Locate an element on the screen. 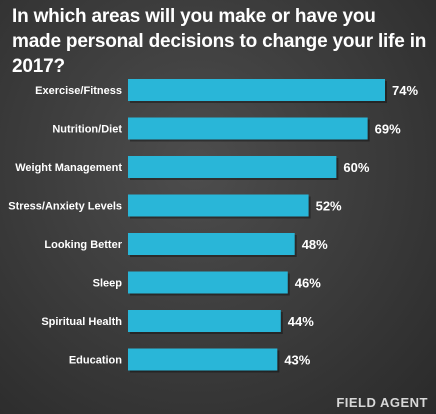  category-label: Sleep is located at coordinates (108, 284).